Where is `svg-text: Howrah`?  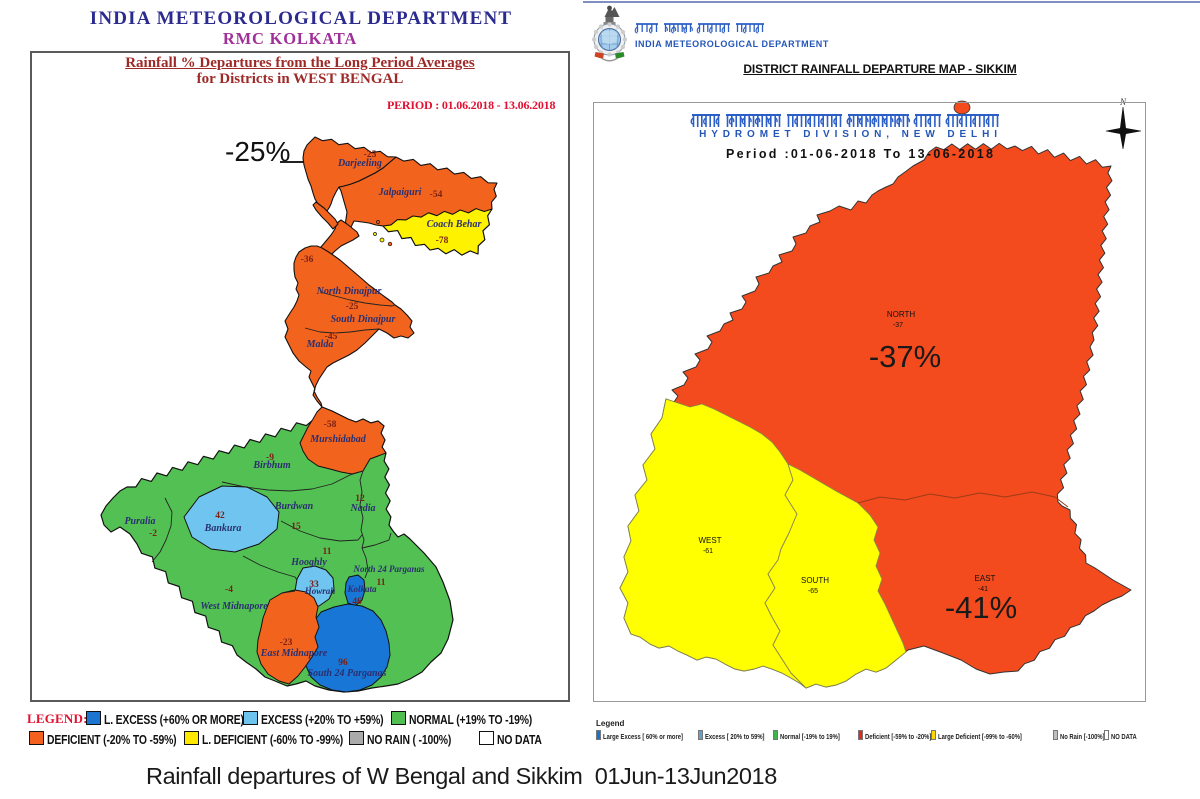 svg-text: Howrah is located at coordinates (320, 591).